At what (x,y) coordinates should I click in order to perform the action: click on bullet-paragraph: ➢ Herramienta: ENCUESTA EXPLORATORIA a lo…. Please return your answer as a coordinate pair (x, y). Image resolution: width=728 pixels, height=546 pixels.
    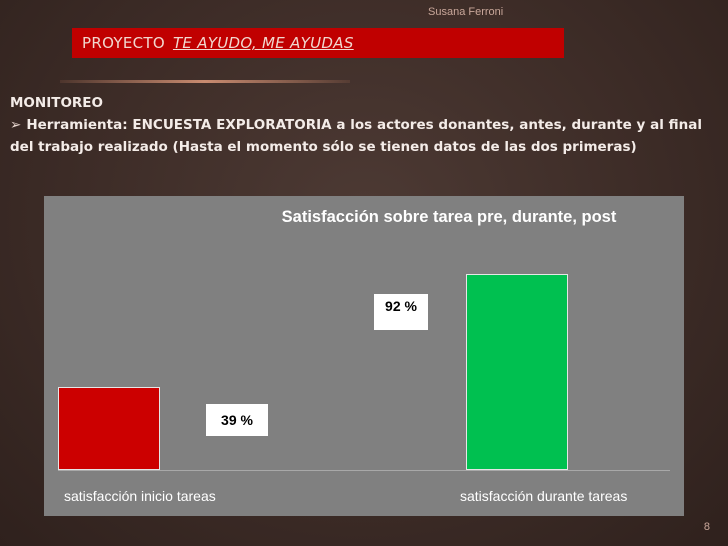
    Looking at the image, I should click on (356, 136).